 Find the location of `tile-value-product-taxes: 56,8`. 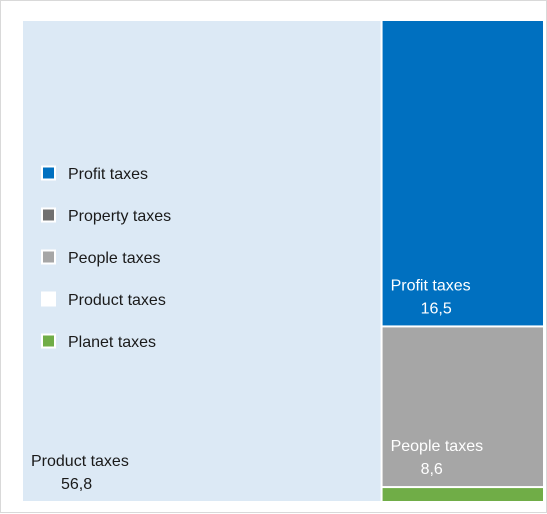

tile-value-product-taxes: 56,8 is located at coordinates (76, 484).